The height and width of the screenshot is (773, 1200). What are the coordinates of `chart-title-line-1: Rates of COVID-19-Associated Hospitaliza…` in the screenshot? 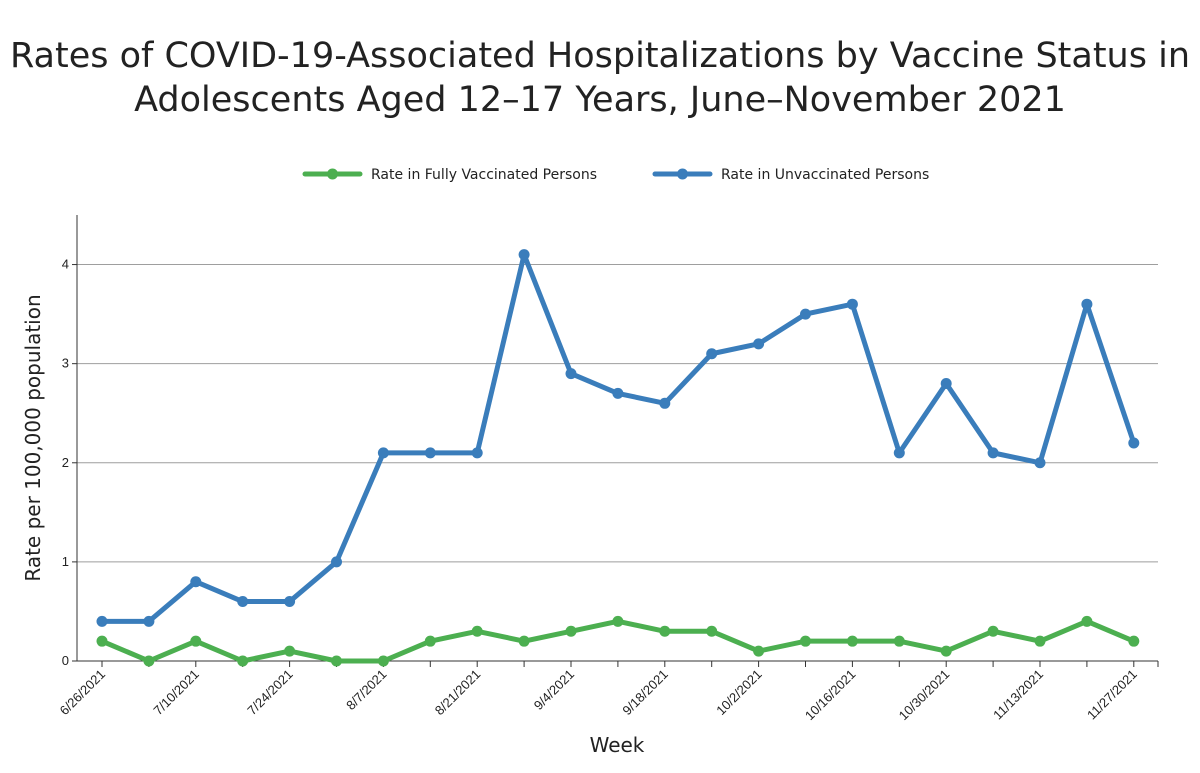 It's located at (600, 56).